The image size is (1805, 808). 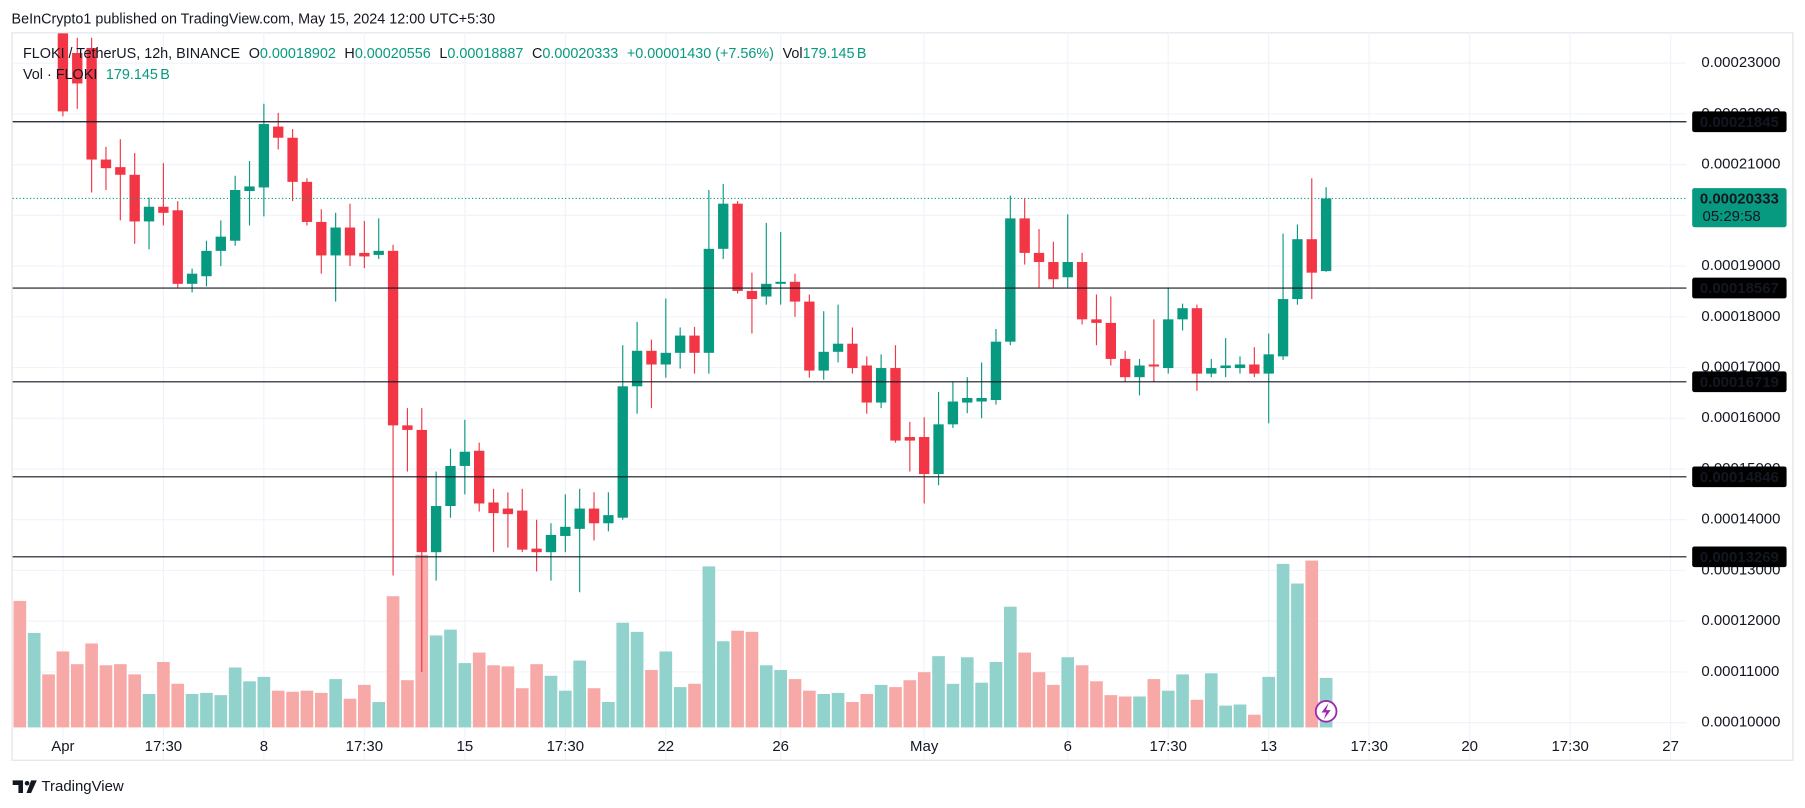 What do you see at coordinates (349, 54) in the screenshot?
I see `high-label: H` at bounding box center [349, 54].